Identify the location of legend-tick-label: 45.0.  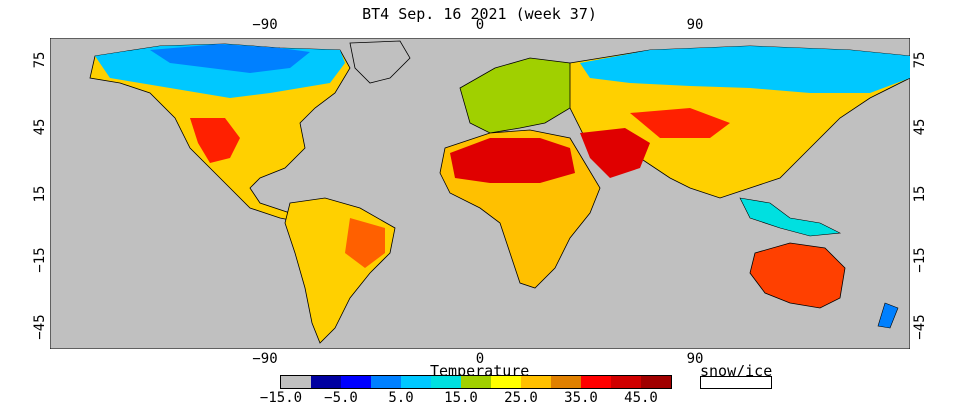
(641, 398).